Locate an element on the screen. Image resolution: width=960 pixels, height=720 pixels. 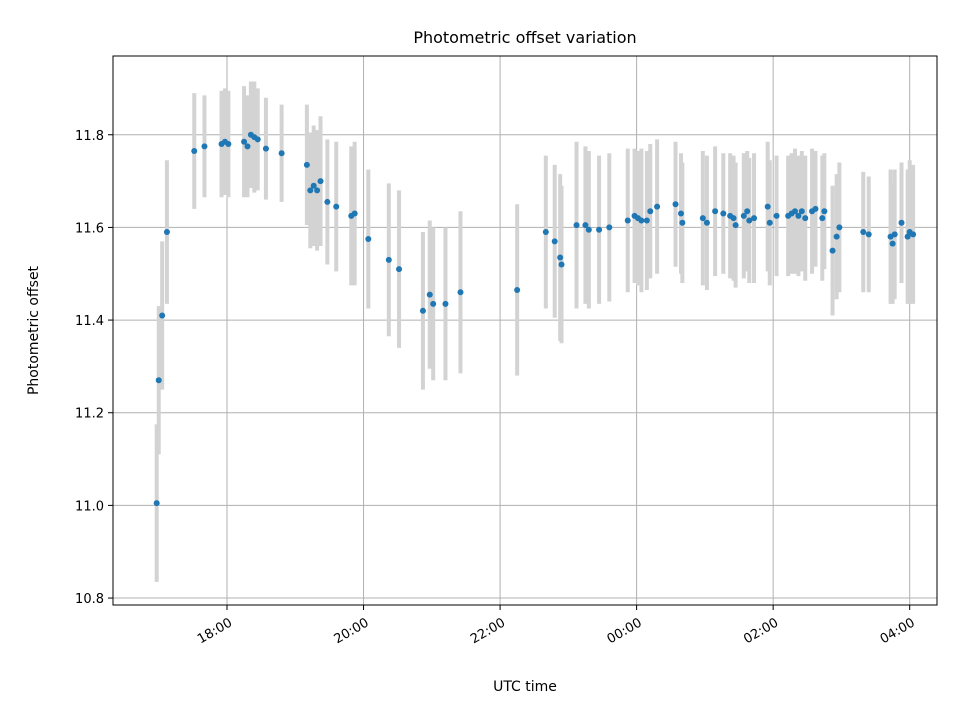
chart-title: Photometric offset variation is located at coordinates (524, 37).